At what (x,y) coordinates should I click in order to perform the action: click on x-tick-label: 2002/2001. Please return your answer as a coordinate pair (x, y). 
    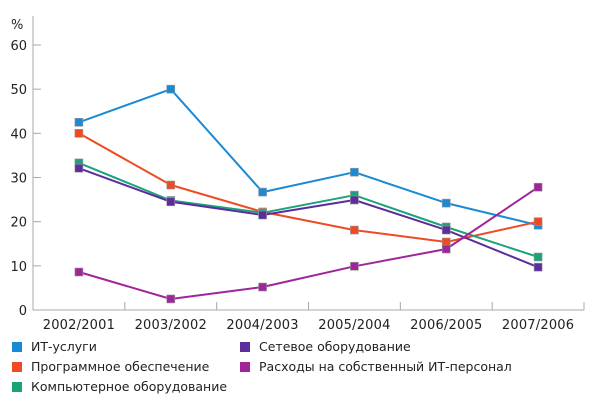
    Looking at the image, I should click on (79, 325).